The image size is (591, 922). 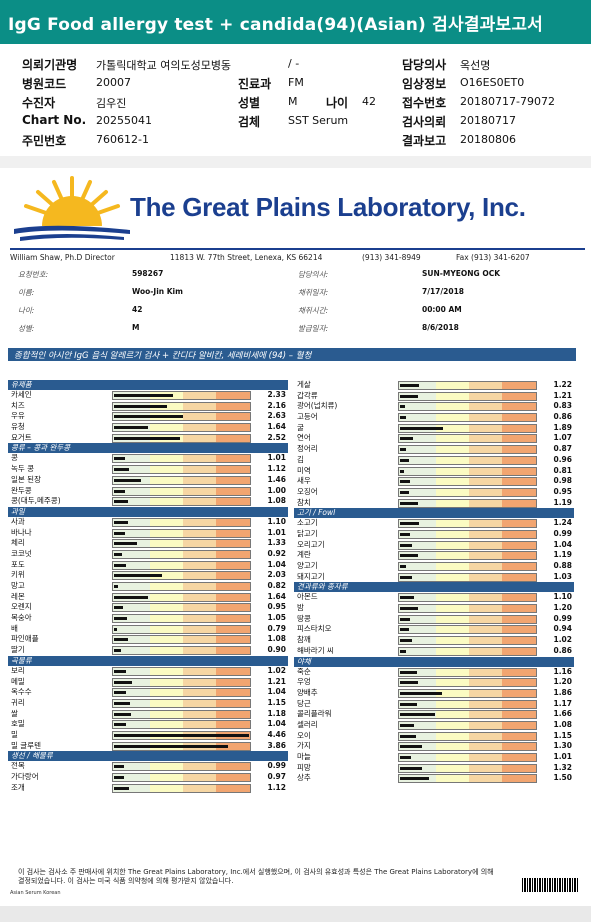 I want to click on food-result-row: 콩(대두,메주콩) 1.08, so click(x=148, y=501).